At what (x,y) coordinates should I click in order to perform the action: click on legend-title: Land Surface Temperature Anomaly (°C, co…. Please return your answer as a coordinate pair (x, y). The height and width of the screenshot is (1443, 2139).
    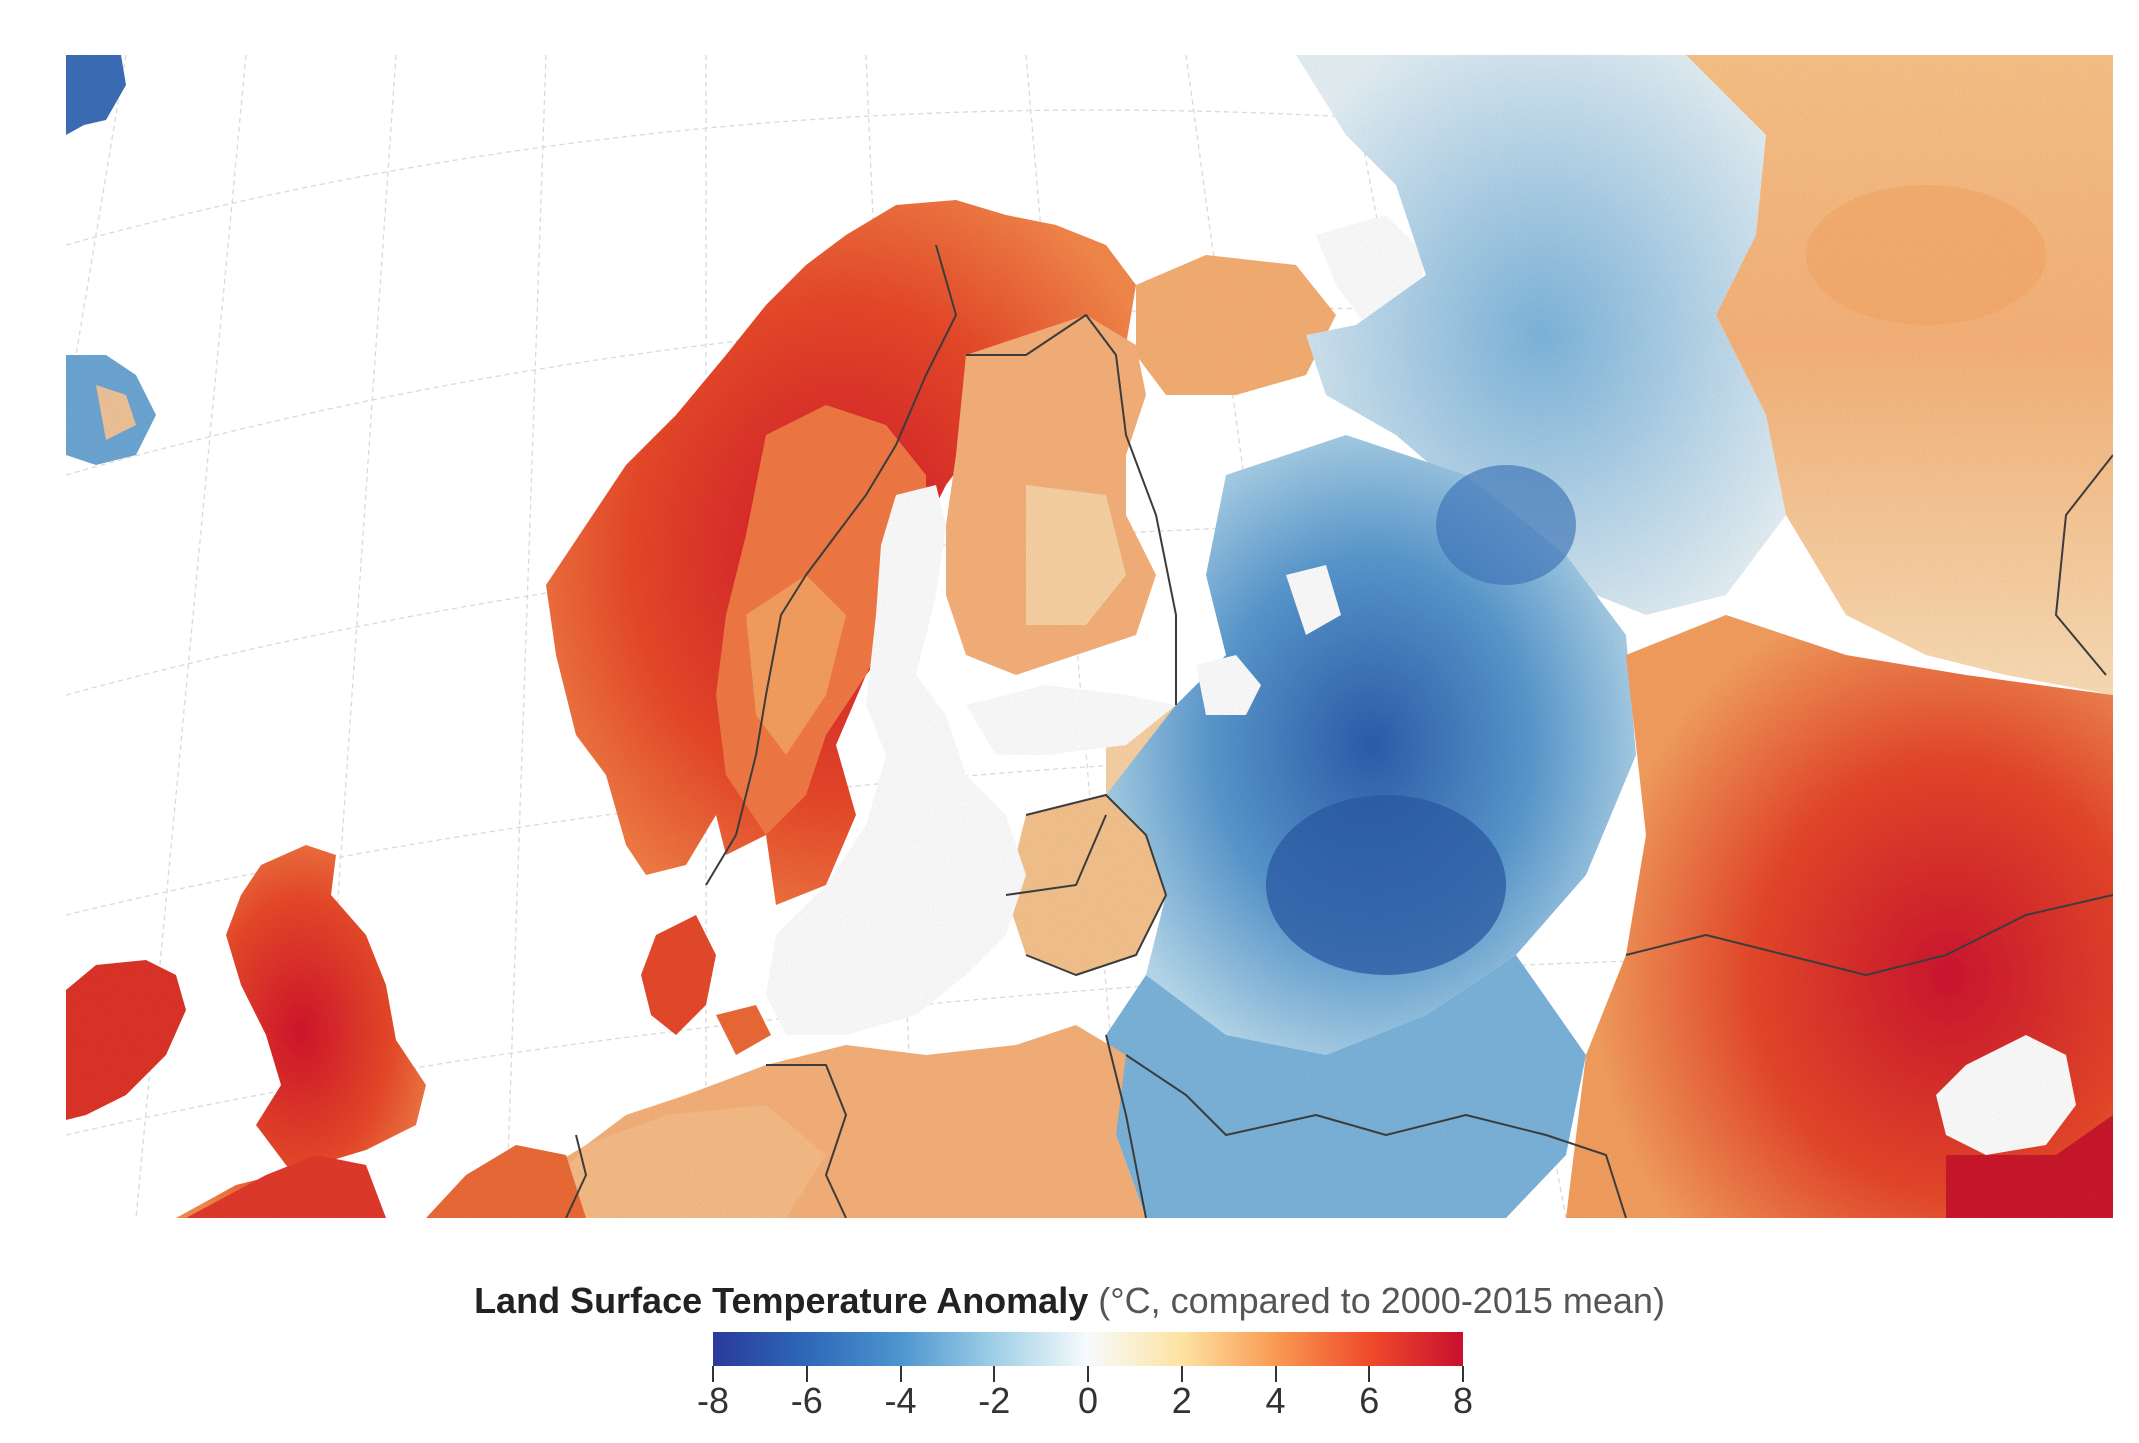
    Looking at the image, I should click on (1069, 1301).